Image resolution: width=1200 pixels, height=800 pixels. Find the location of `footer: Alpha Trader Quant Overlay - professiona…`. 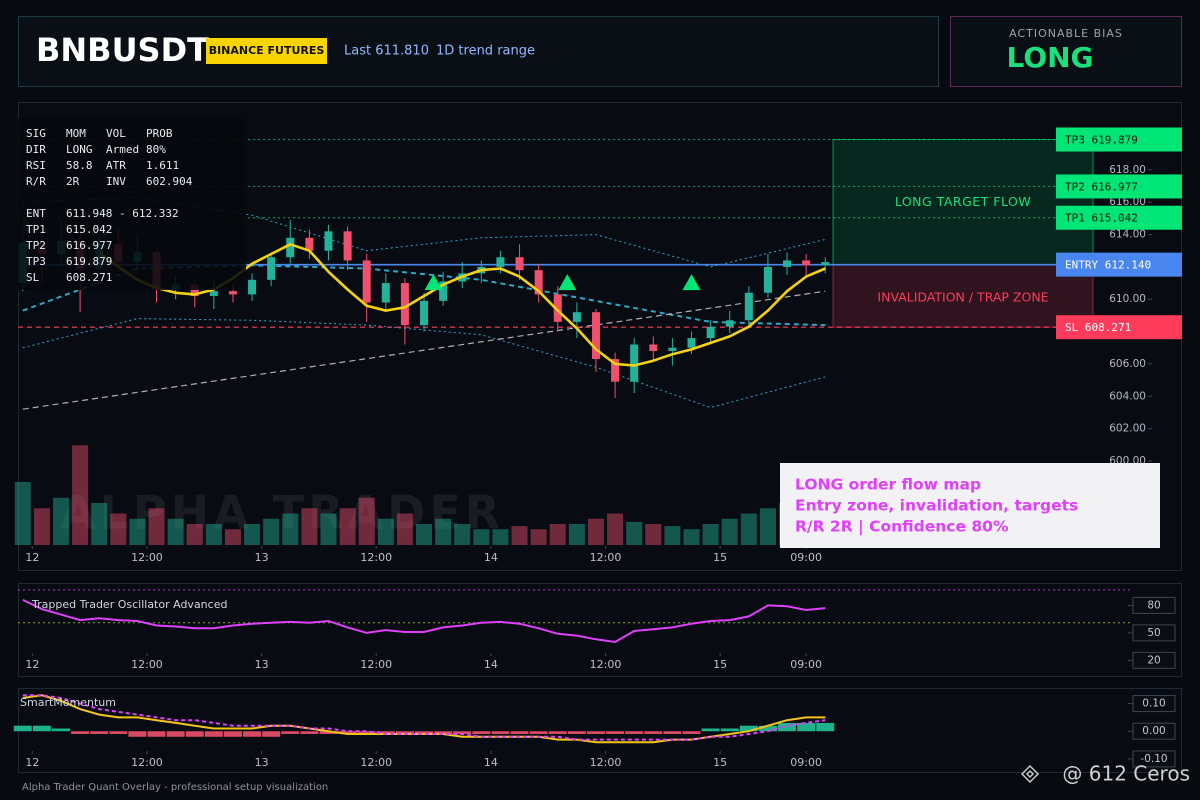

footer: Alpha Trader Quant Overlay - professiona… is located at coordinates (175, 787).